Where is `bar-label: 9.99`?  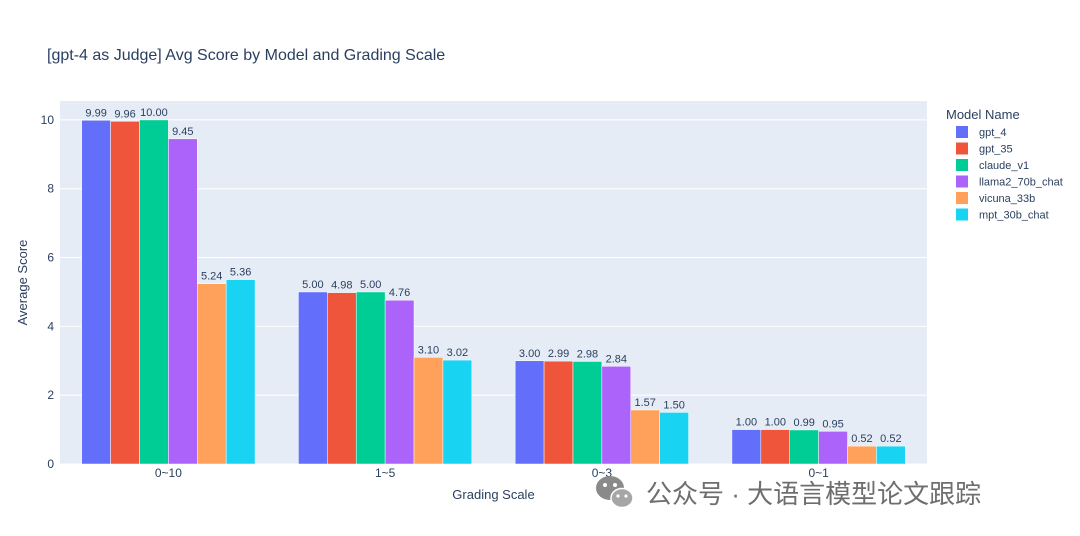
bar-label: 9.99 is located at coordinates (95, 113).